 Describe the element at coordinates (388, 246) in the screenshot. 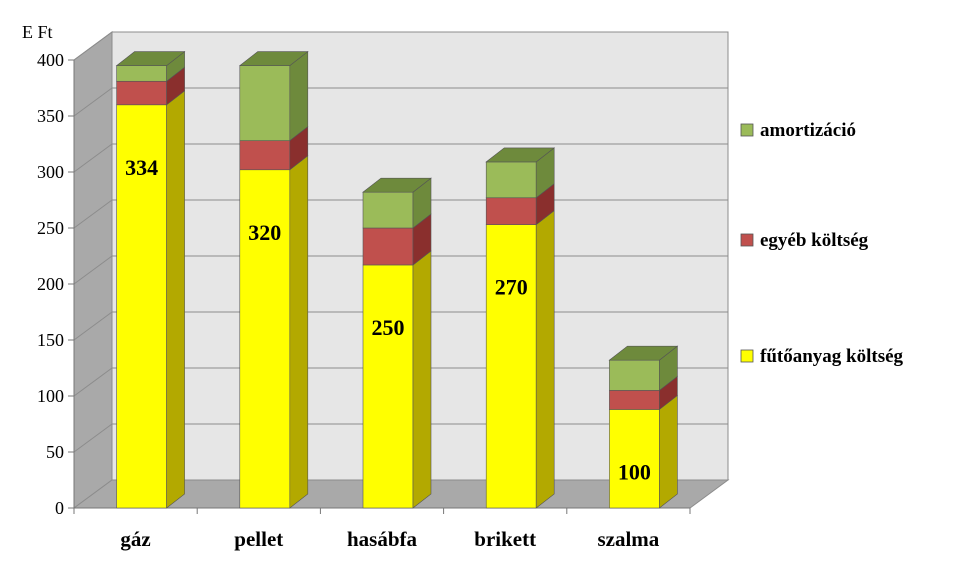

I see `bar-hasábfa-1` at that location.